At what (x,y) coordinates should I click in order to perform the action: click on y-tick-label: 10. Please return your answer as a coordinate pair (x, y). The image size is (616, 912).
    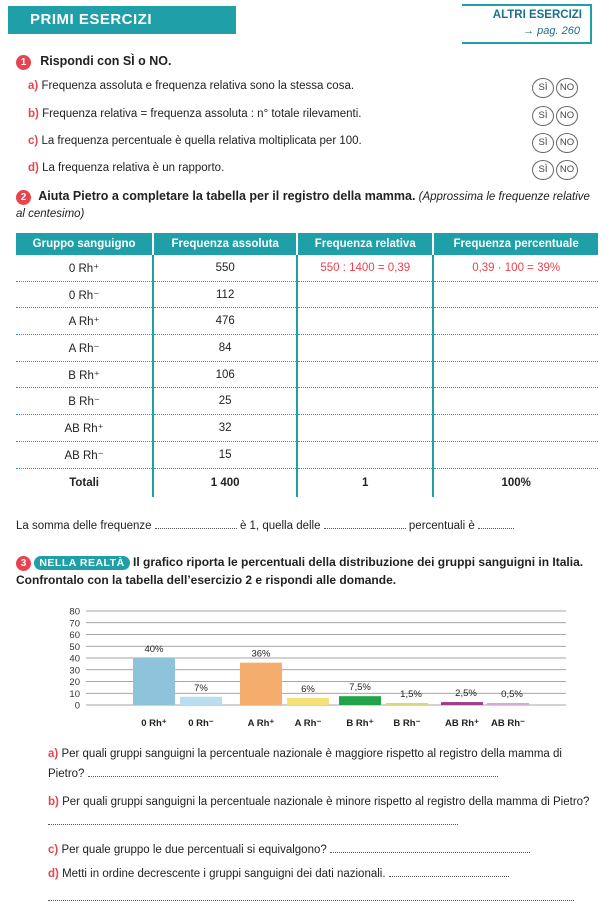
    Looking at the image, I should click on (74, 694).